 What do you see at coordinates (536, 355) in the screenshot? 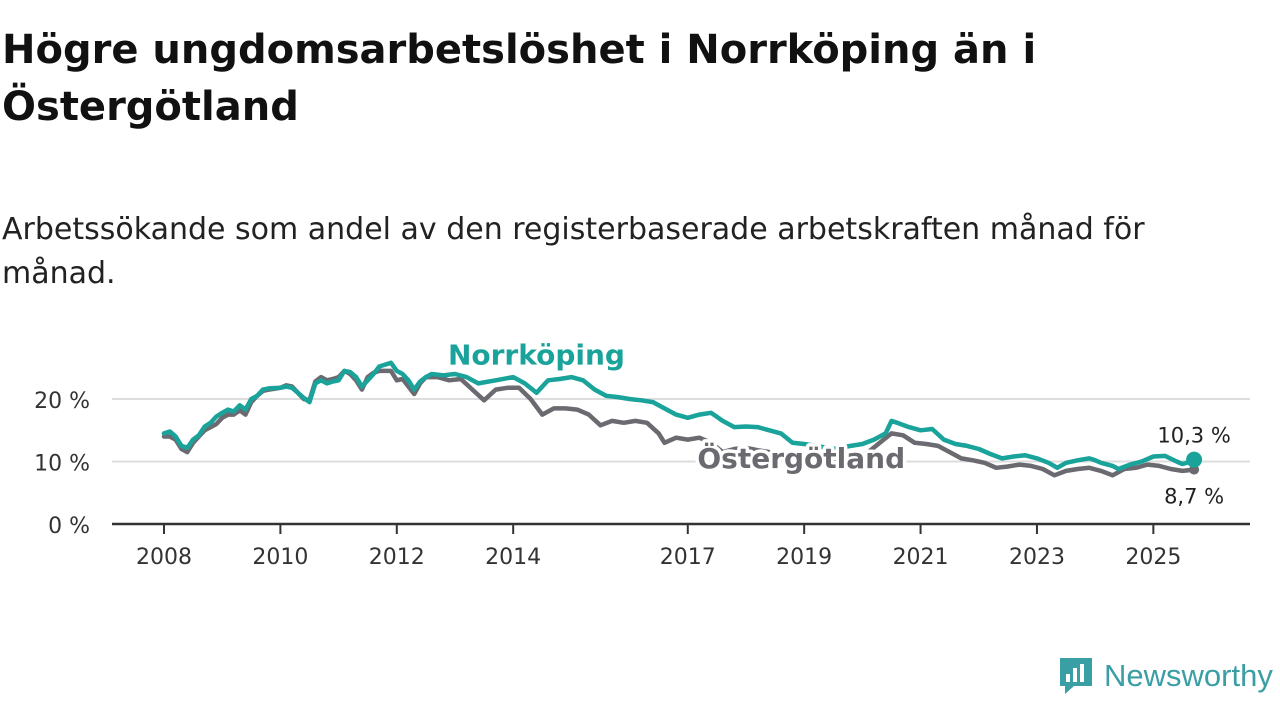
I see `series-label-norrkoping: Norrköping` at bounding box center [536, 355].